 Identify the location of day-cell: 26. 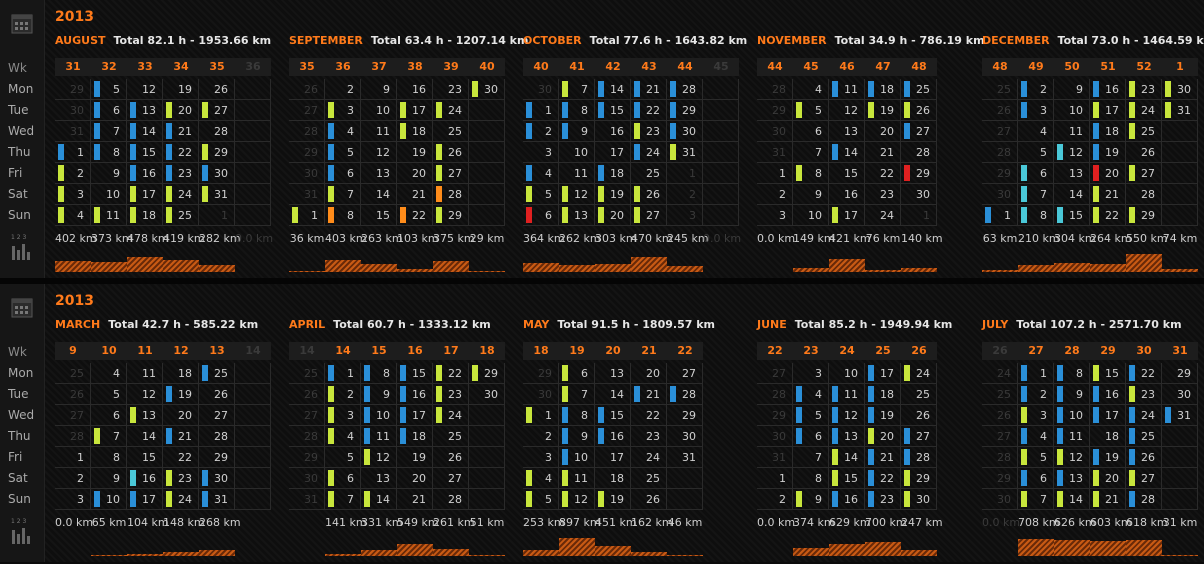
(307, 394).